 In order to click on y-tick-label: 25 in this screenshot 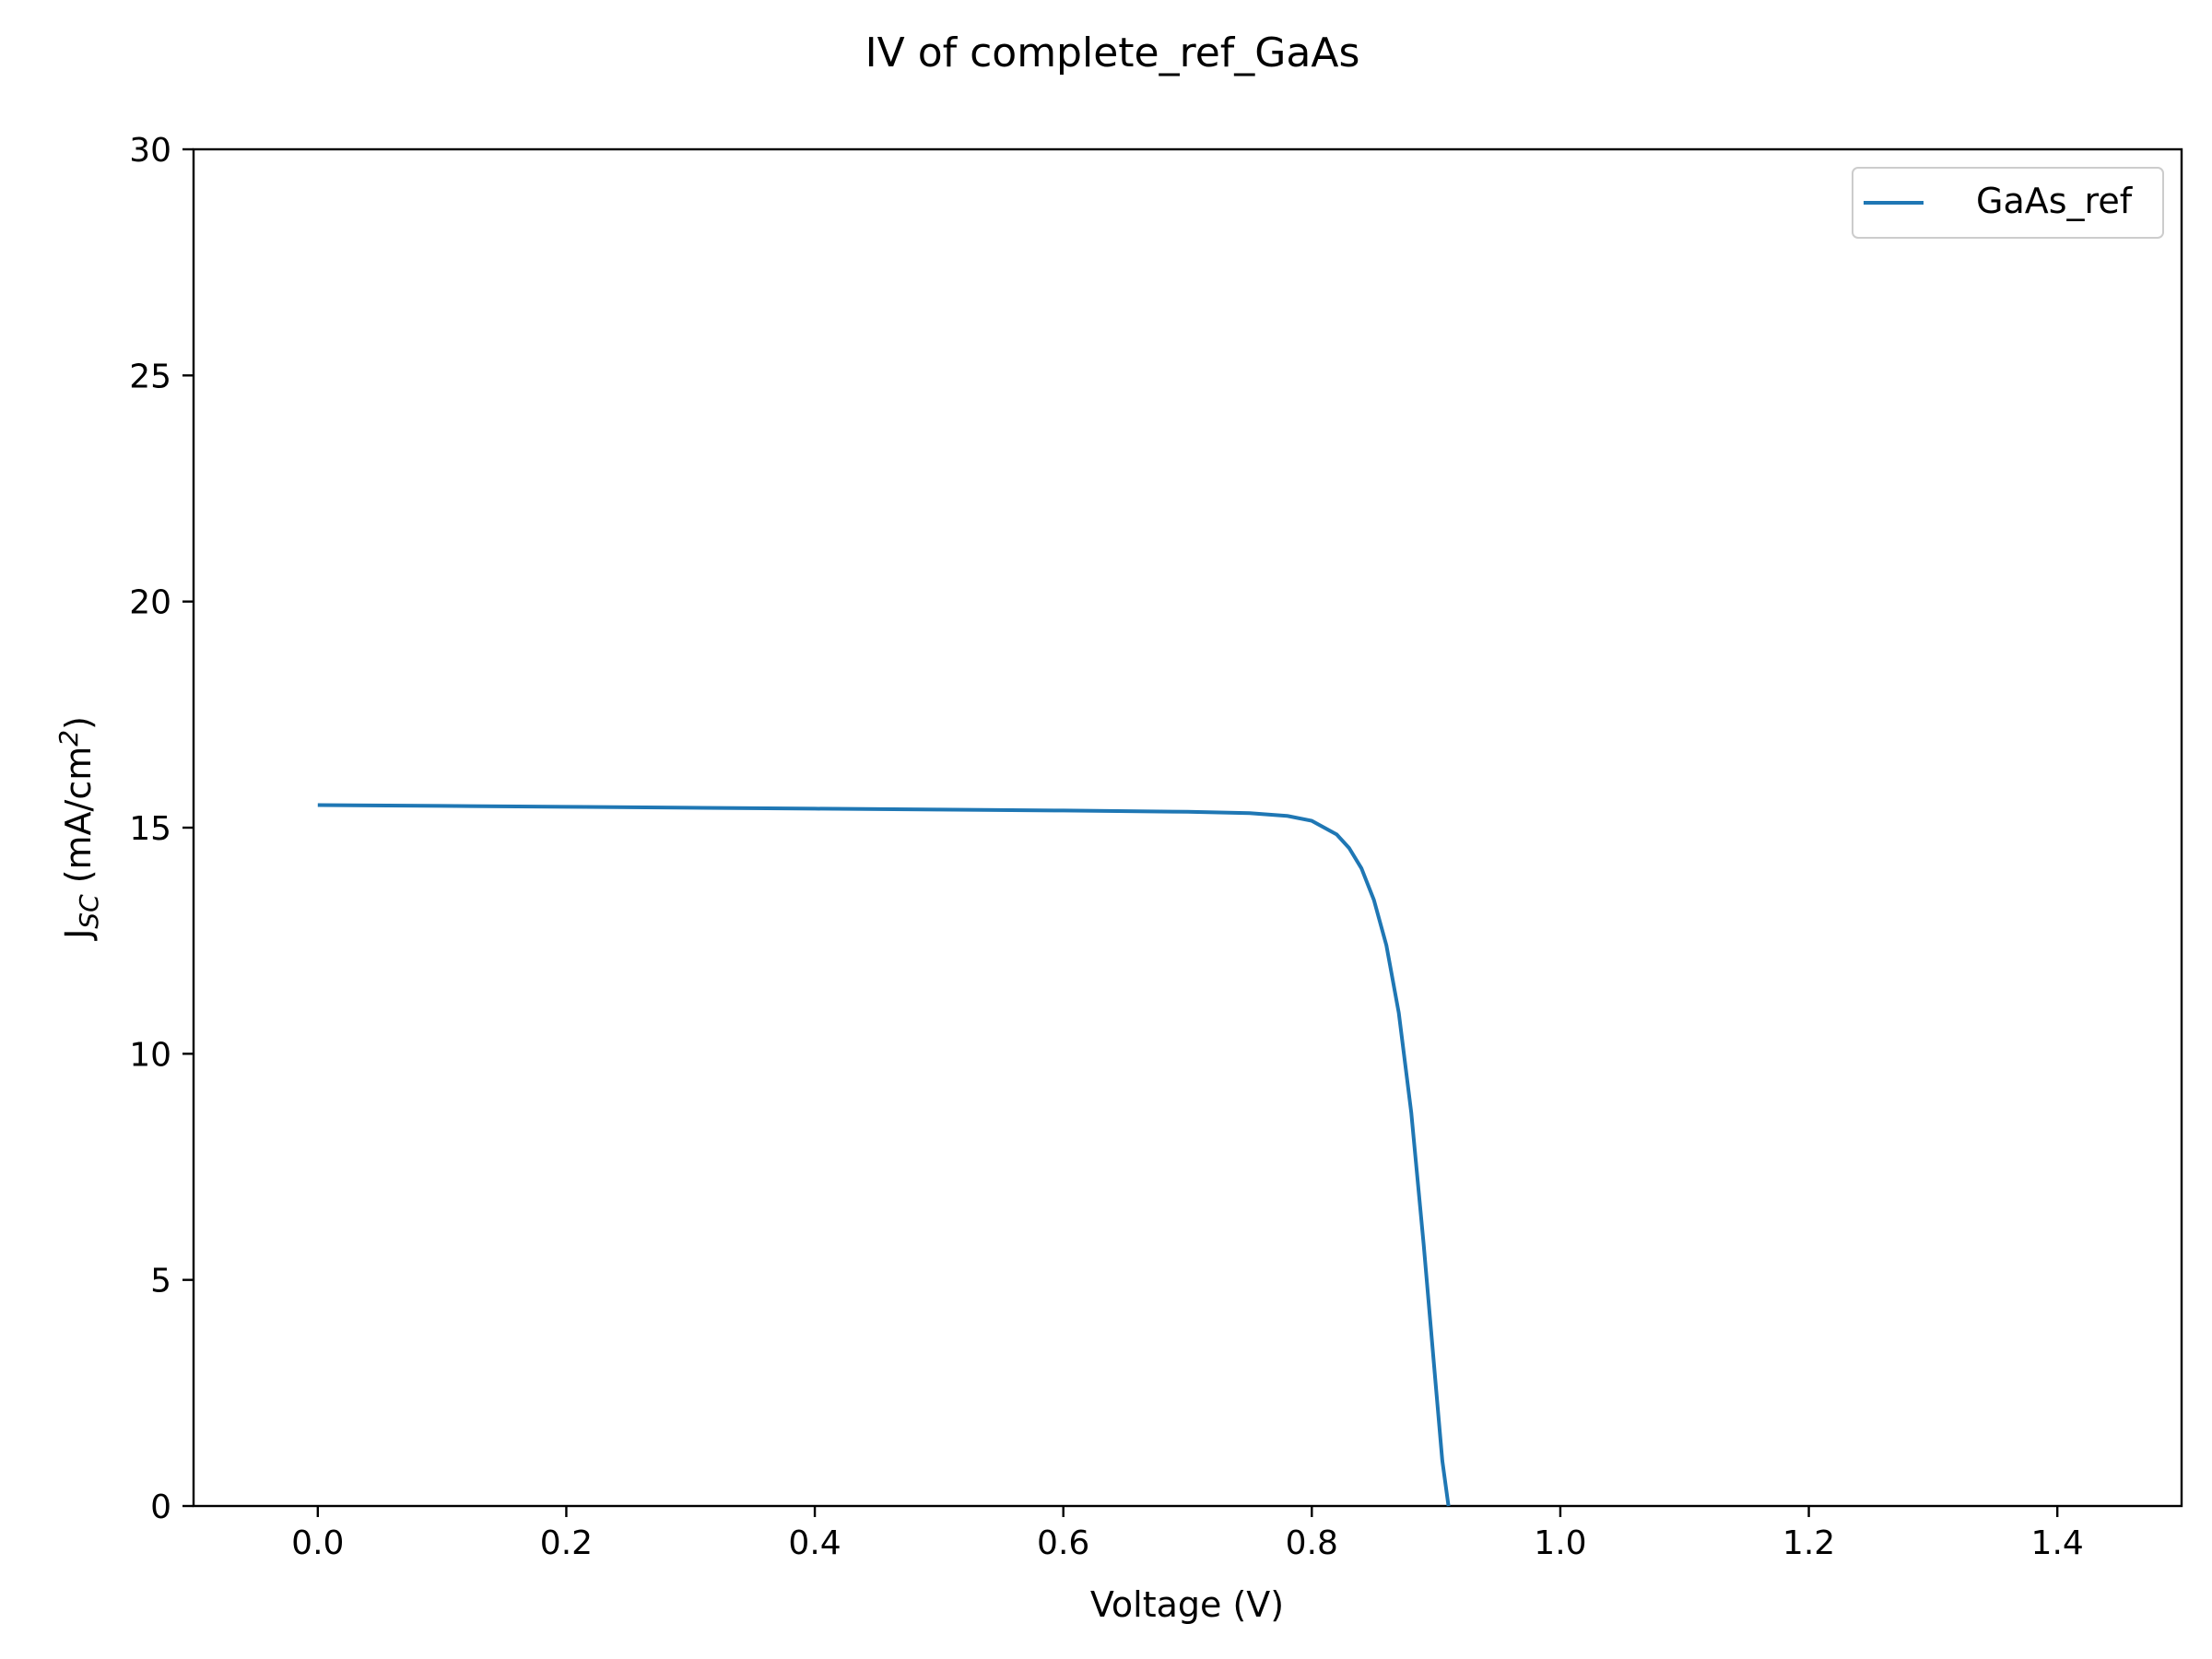, I will do `click(150, 376)`.